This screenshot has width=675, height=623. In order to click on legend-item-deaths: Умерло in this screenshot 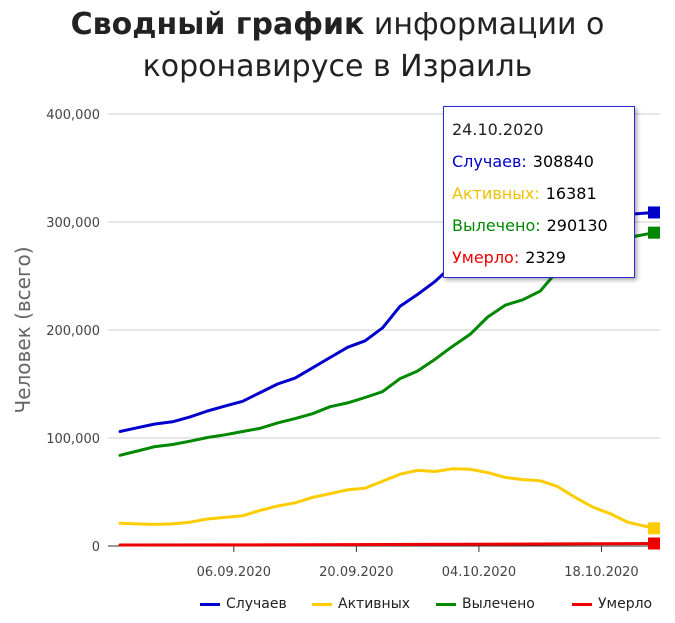, I will do `click(612, 604)`.